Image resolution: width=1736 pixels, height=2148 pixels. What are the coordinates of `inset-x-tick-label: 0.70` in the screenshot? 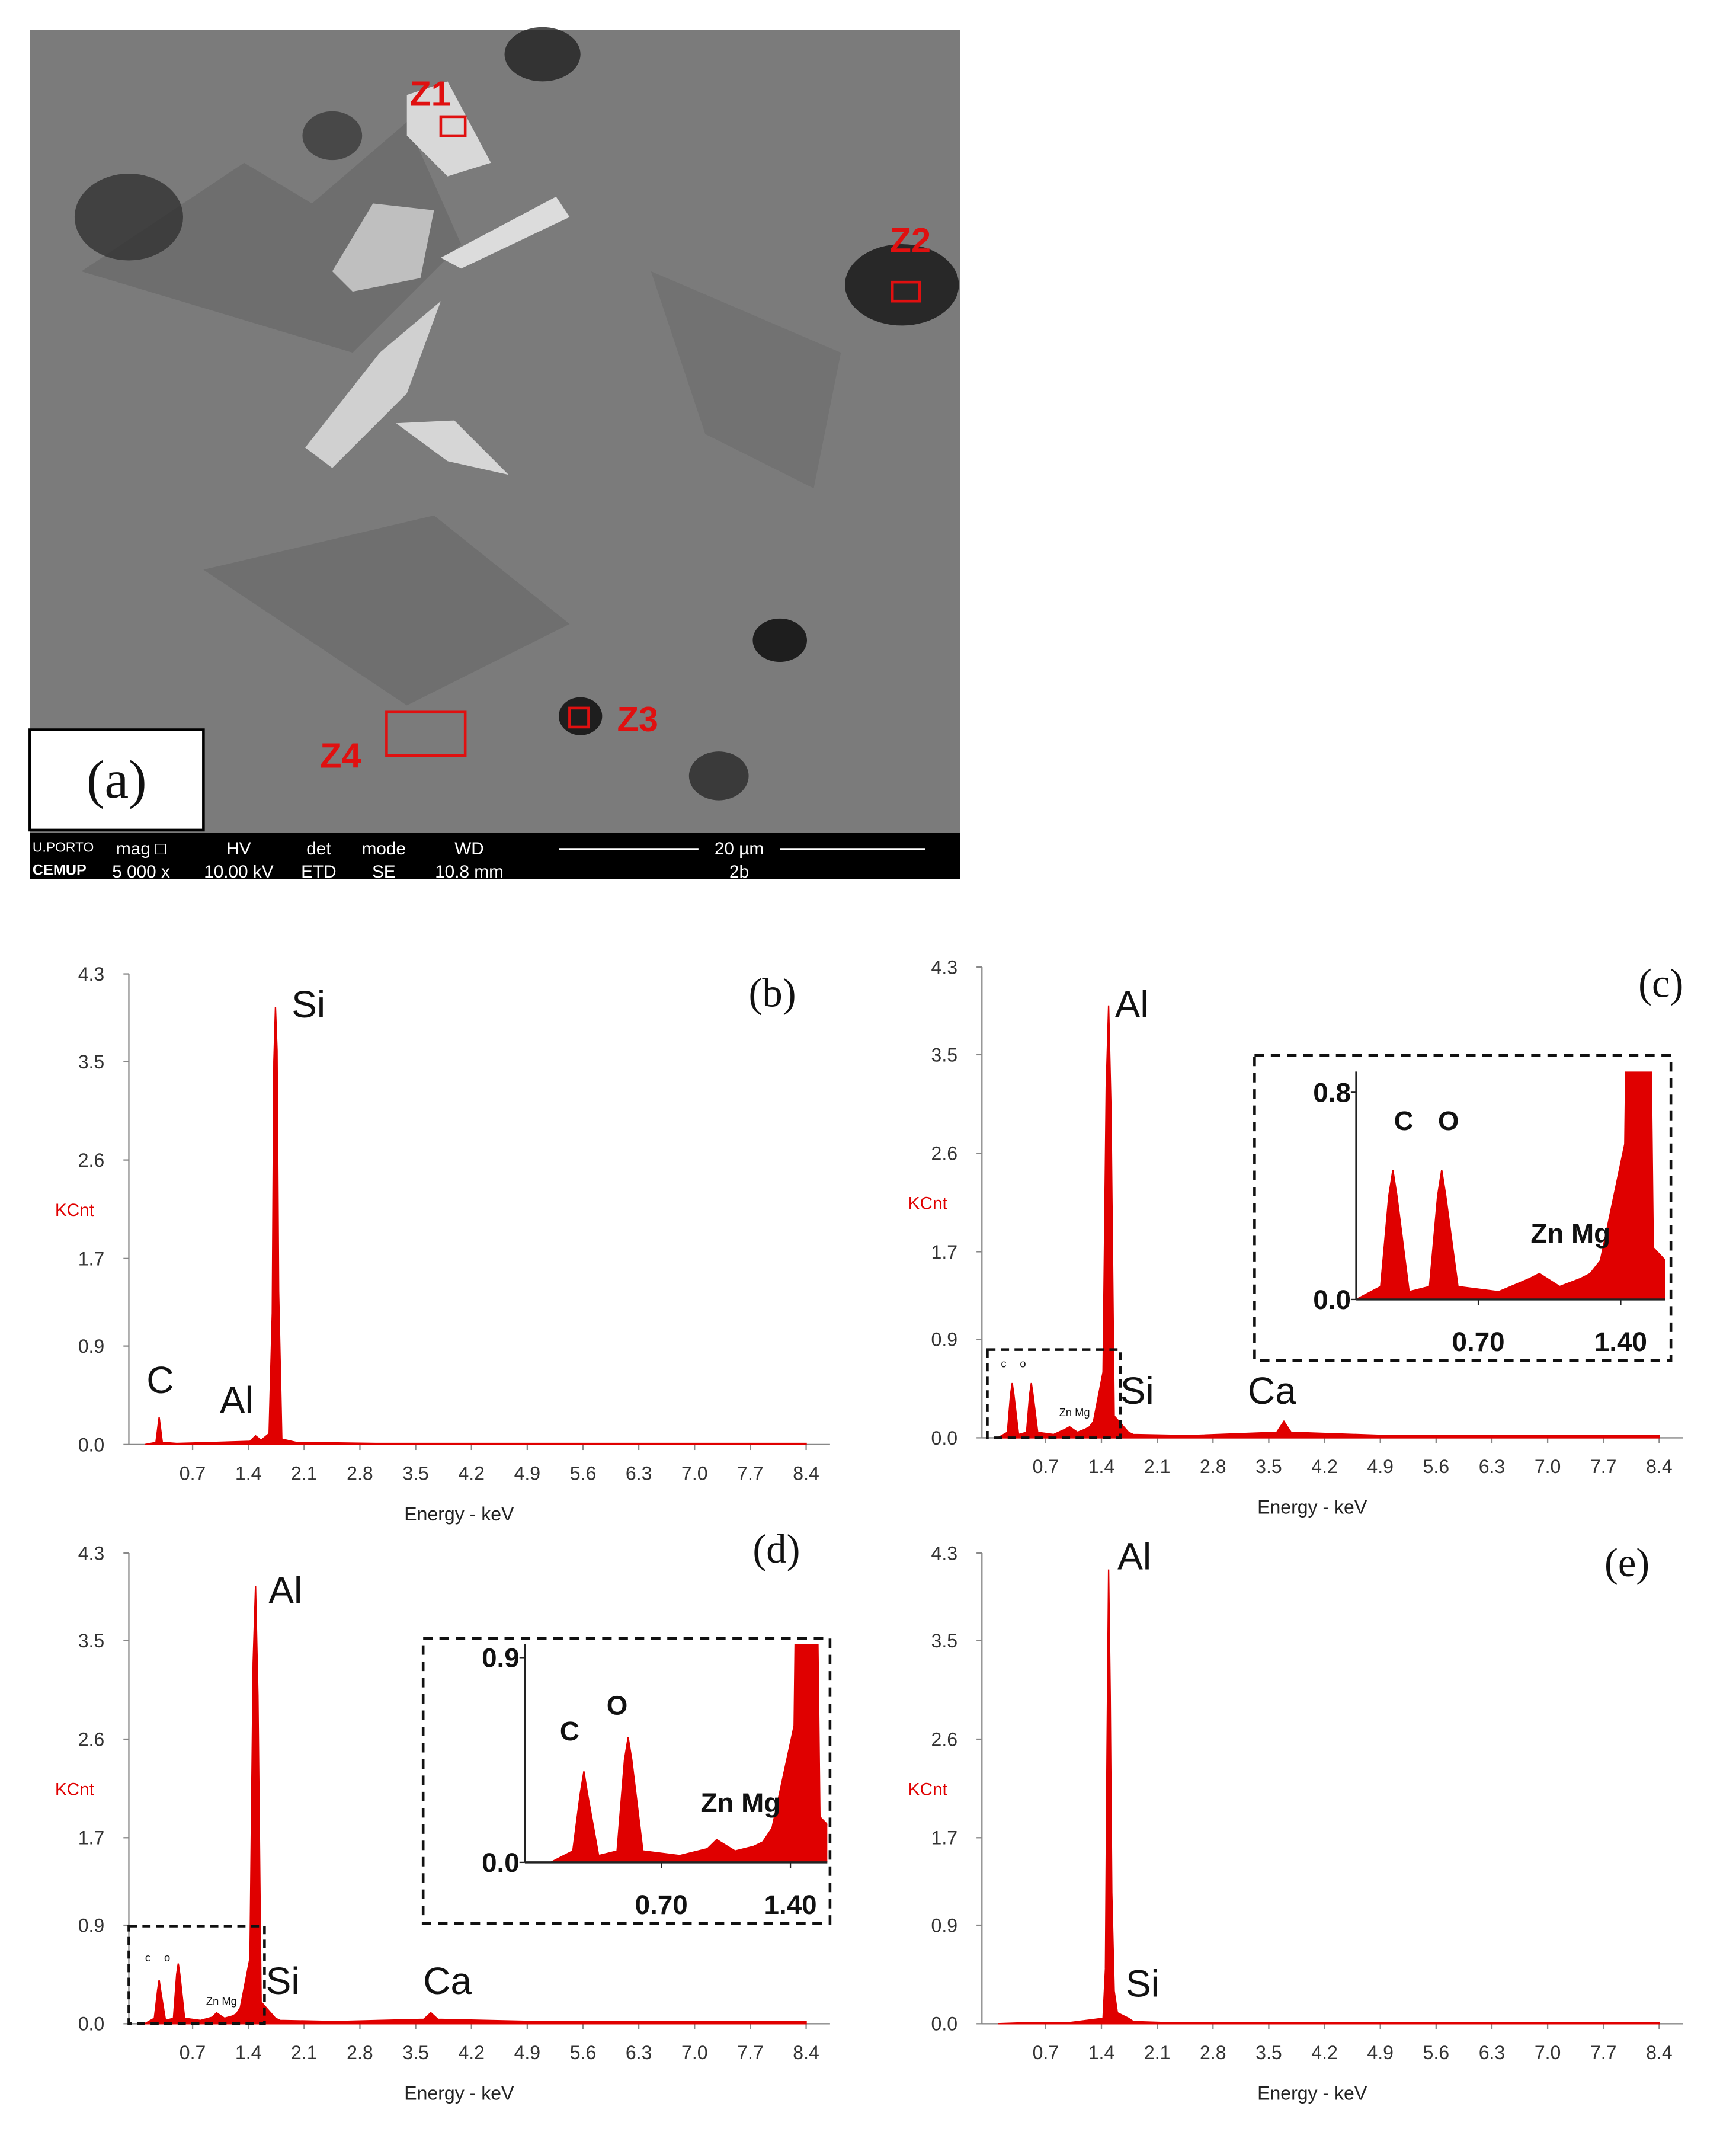 It's located at (661, 1905).